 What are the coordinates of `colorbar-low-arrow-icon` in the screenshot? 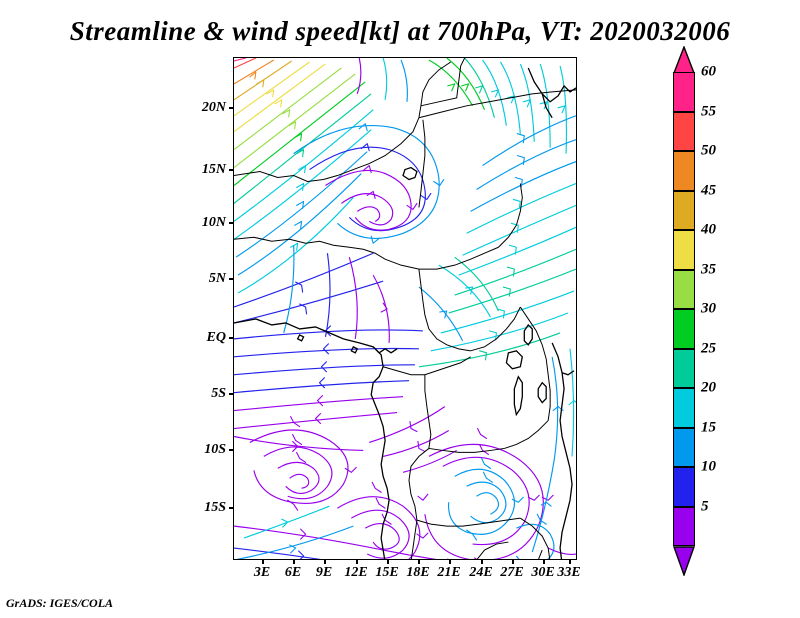 It's located at (684, 561).